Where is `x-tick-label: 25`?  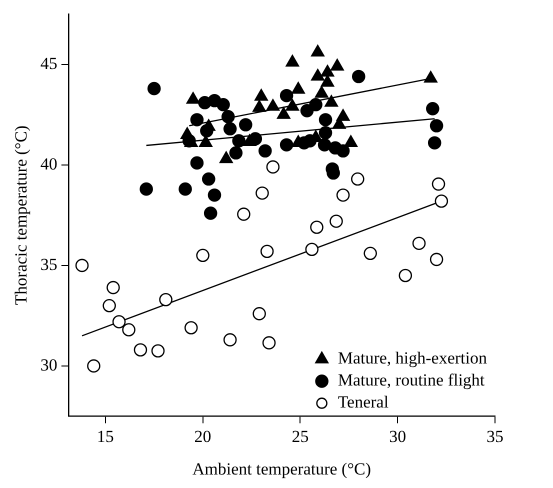 x-tick-label: 25 is located at coordinates (300, 436).